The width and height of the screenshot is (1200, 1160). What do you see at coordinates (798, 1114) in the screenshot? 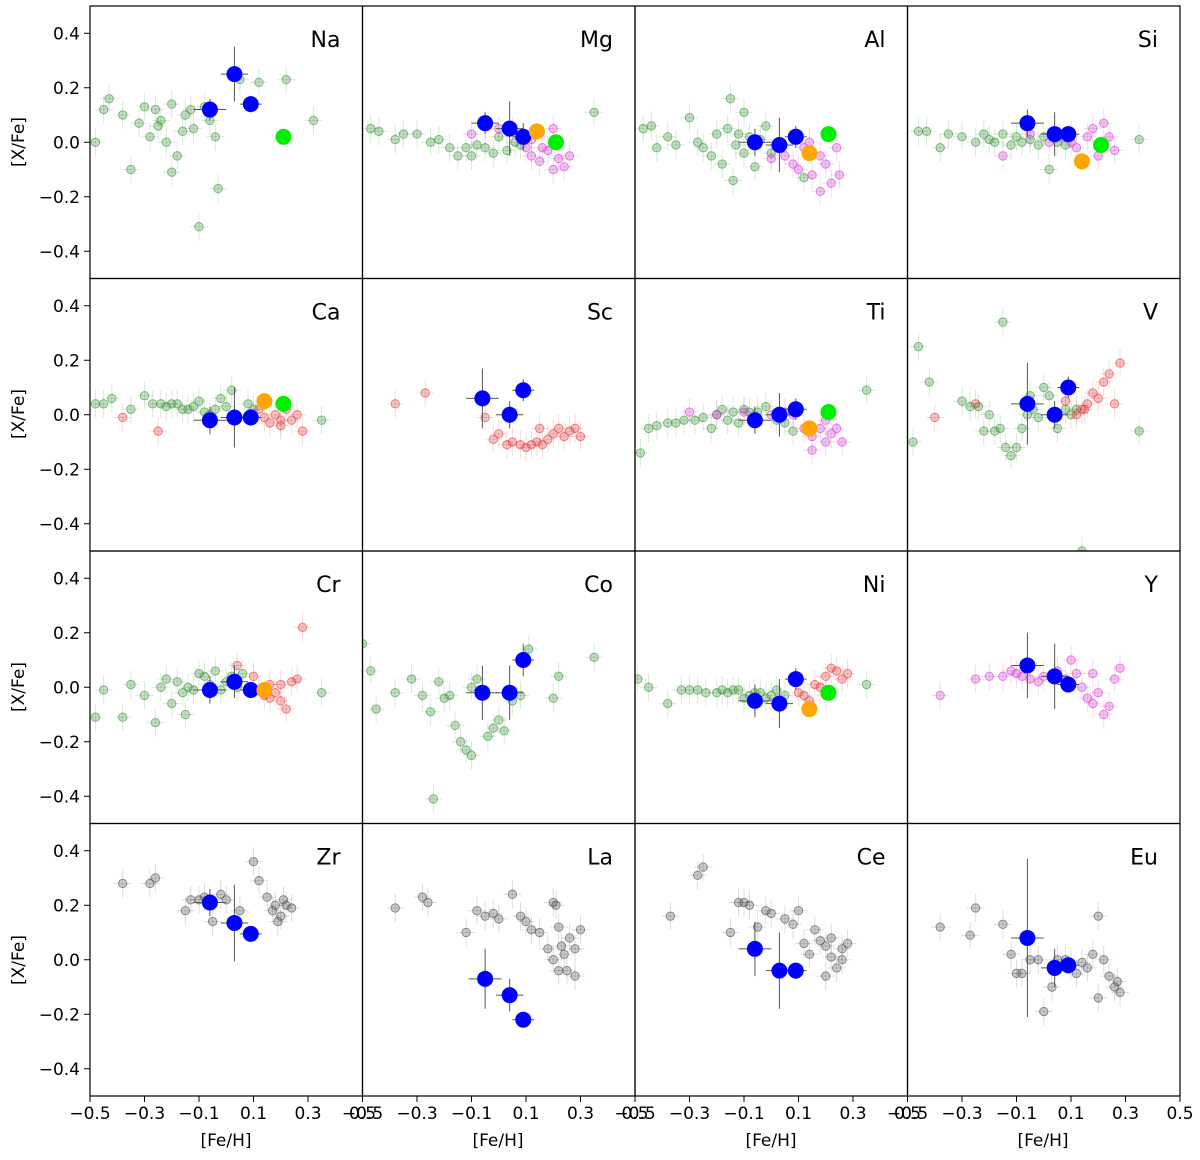
I see `x-tick-label: 0.1` at bounding box center [798, 1114].